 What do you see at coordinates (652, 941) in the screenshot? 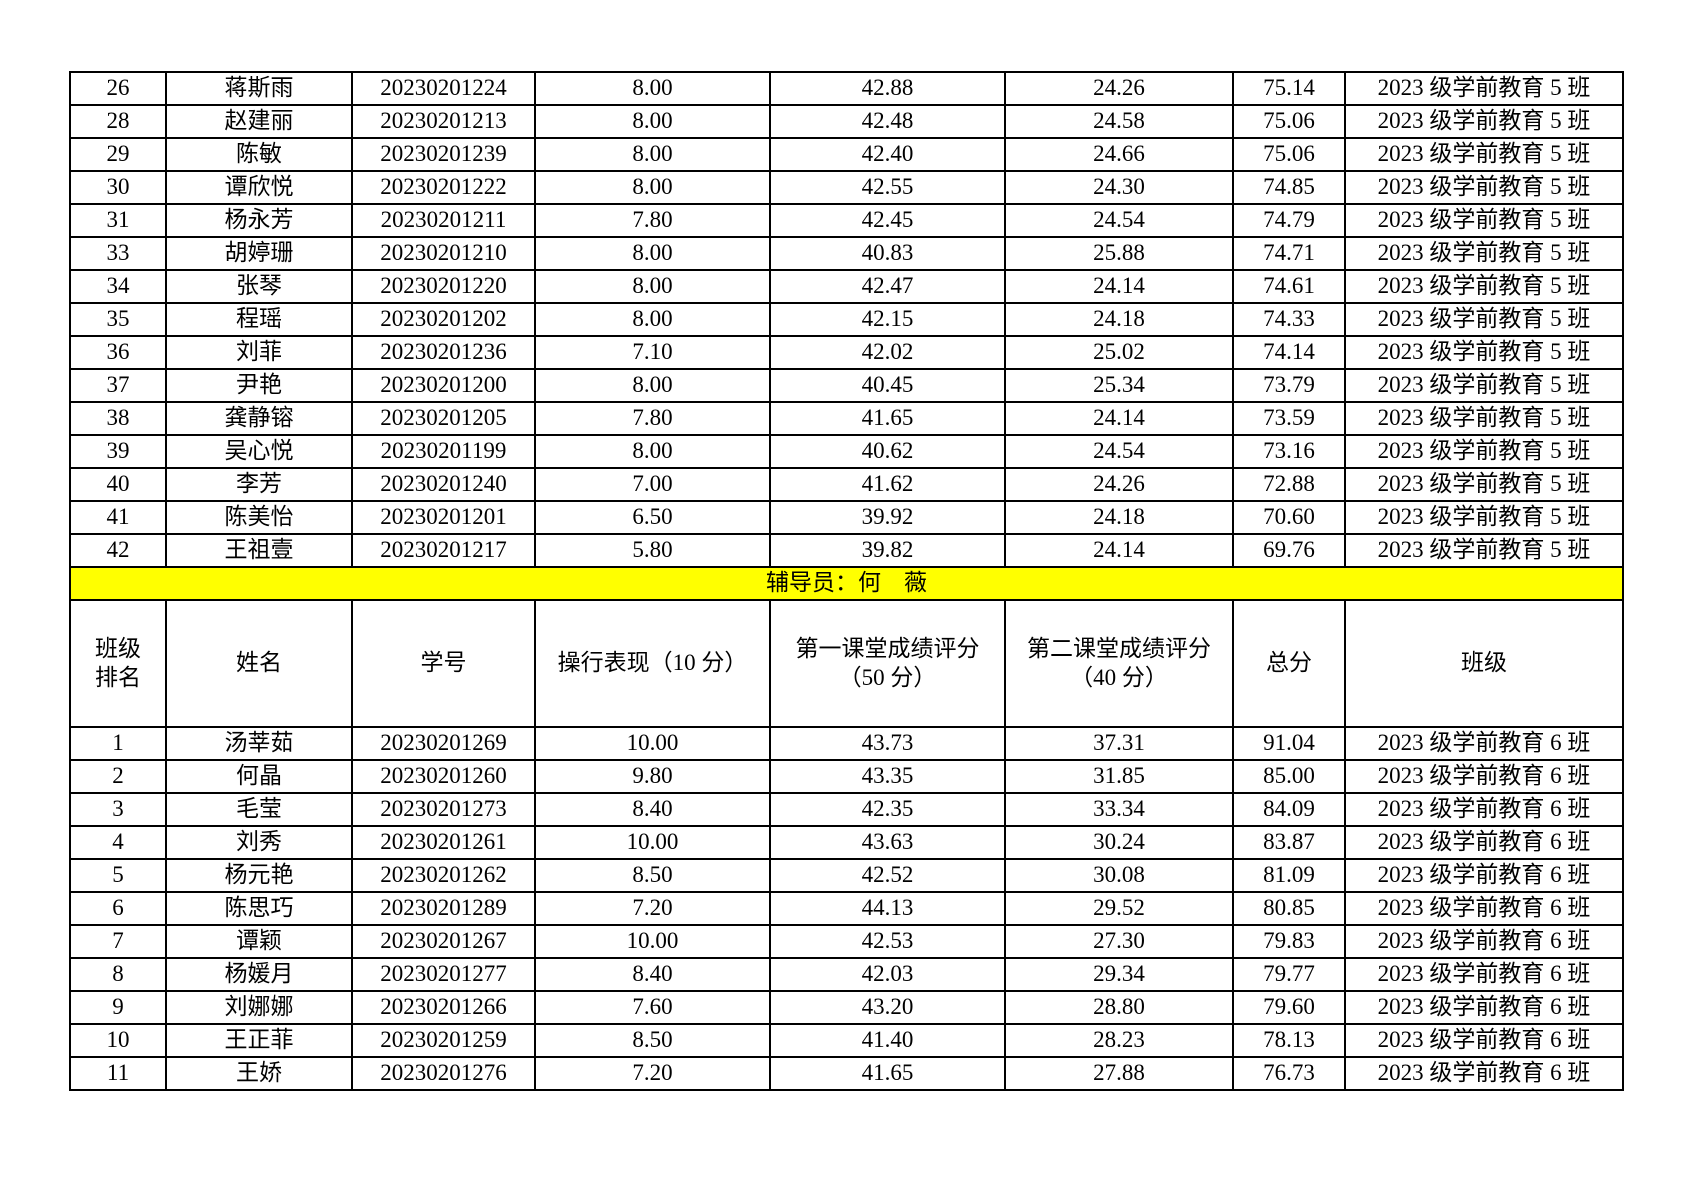
I see `table-cell: 10.00` at bounding box center [652, 941].